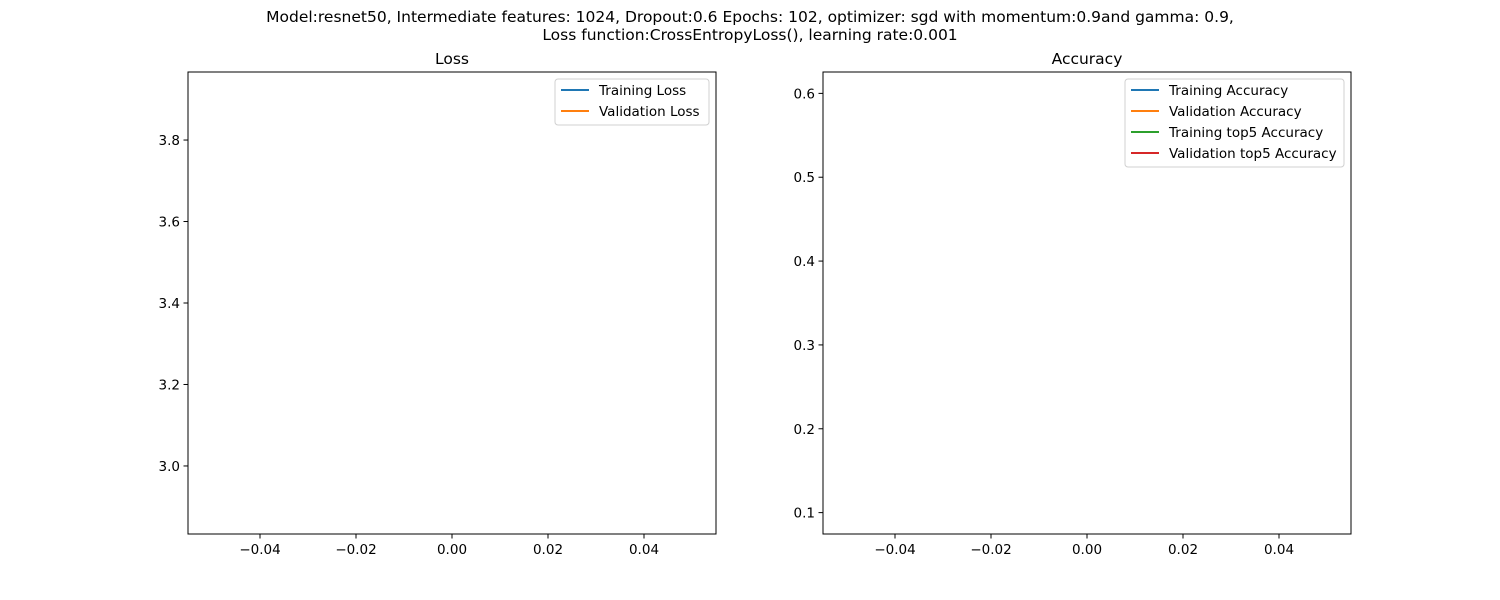 Image resolution: width=1500 pixels, height=600 pixels. What do you see at coordinates (649, 112) in the screenshot?
I see `legend-label: Validation Loss` at bounding box center [649, 112].